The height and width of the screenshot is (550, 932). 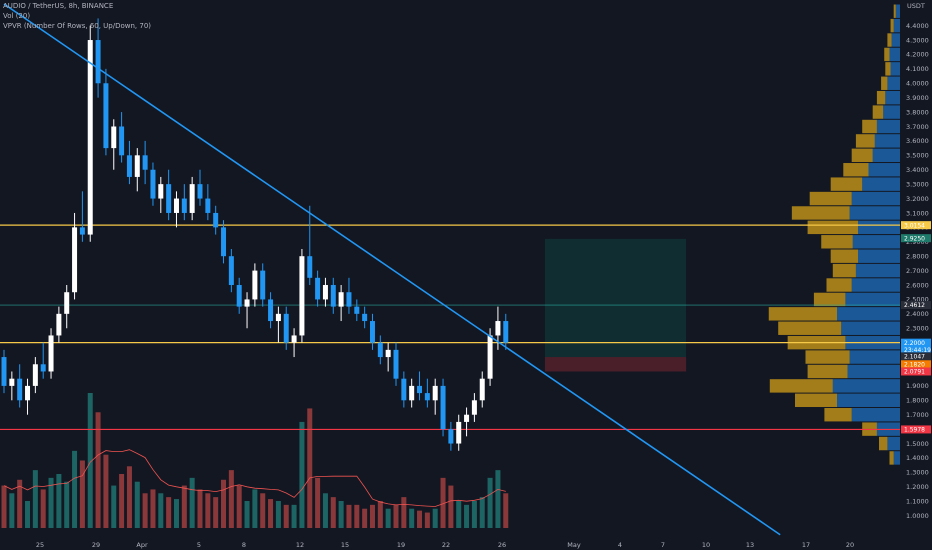 I want to click on currency-label: USDT, so click(x=916, y=6).